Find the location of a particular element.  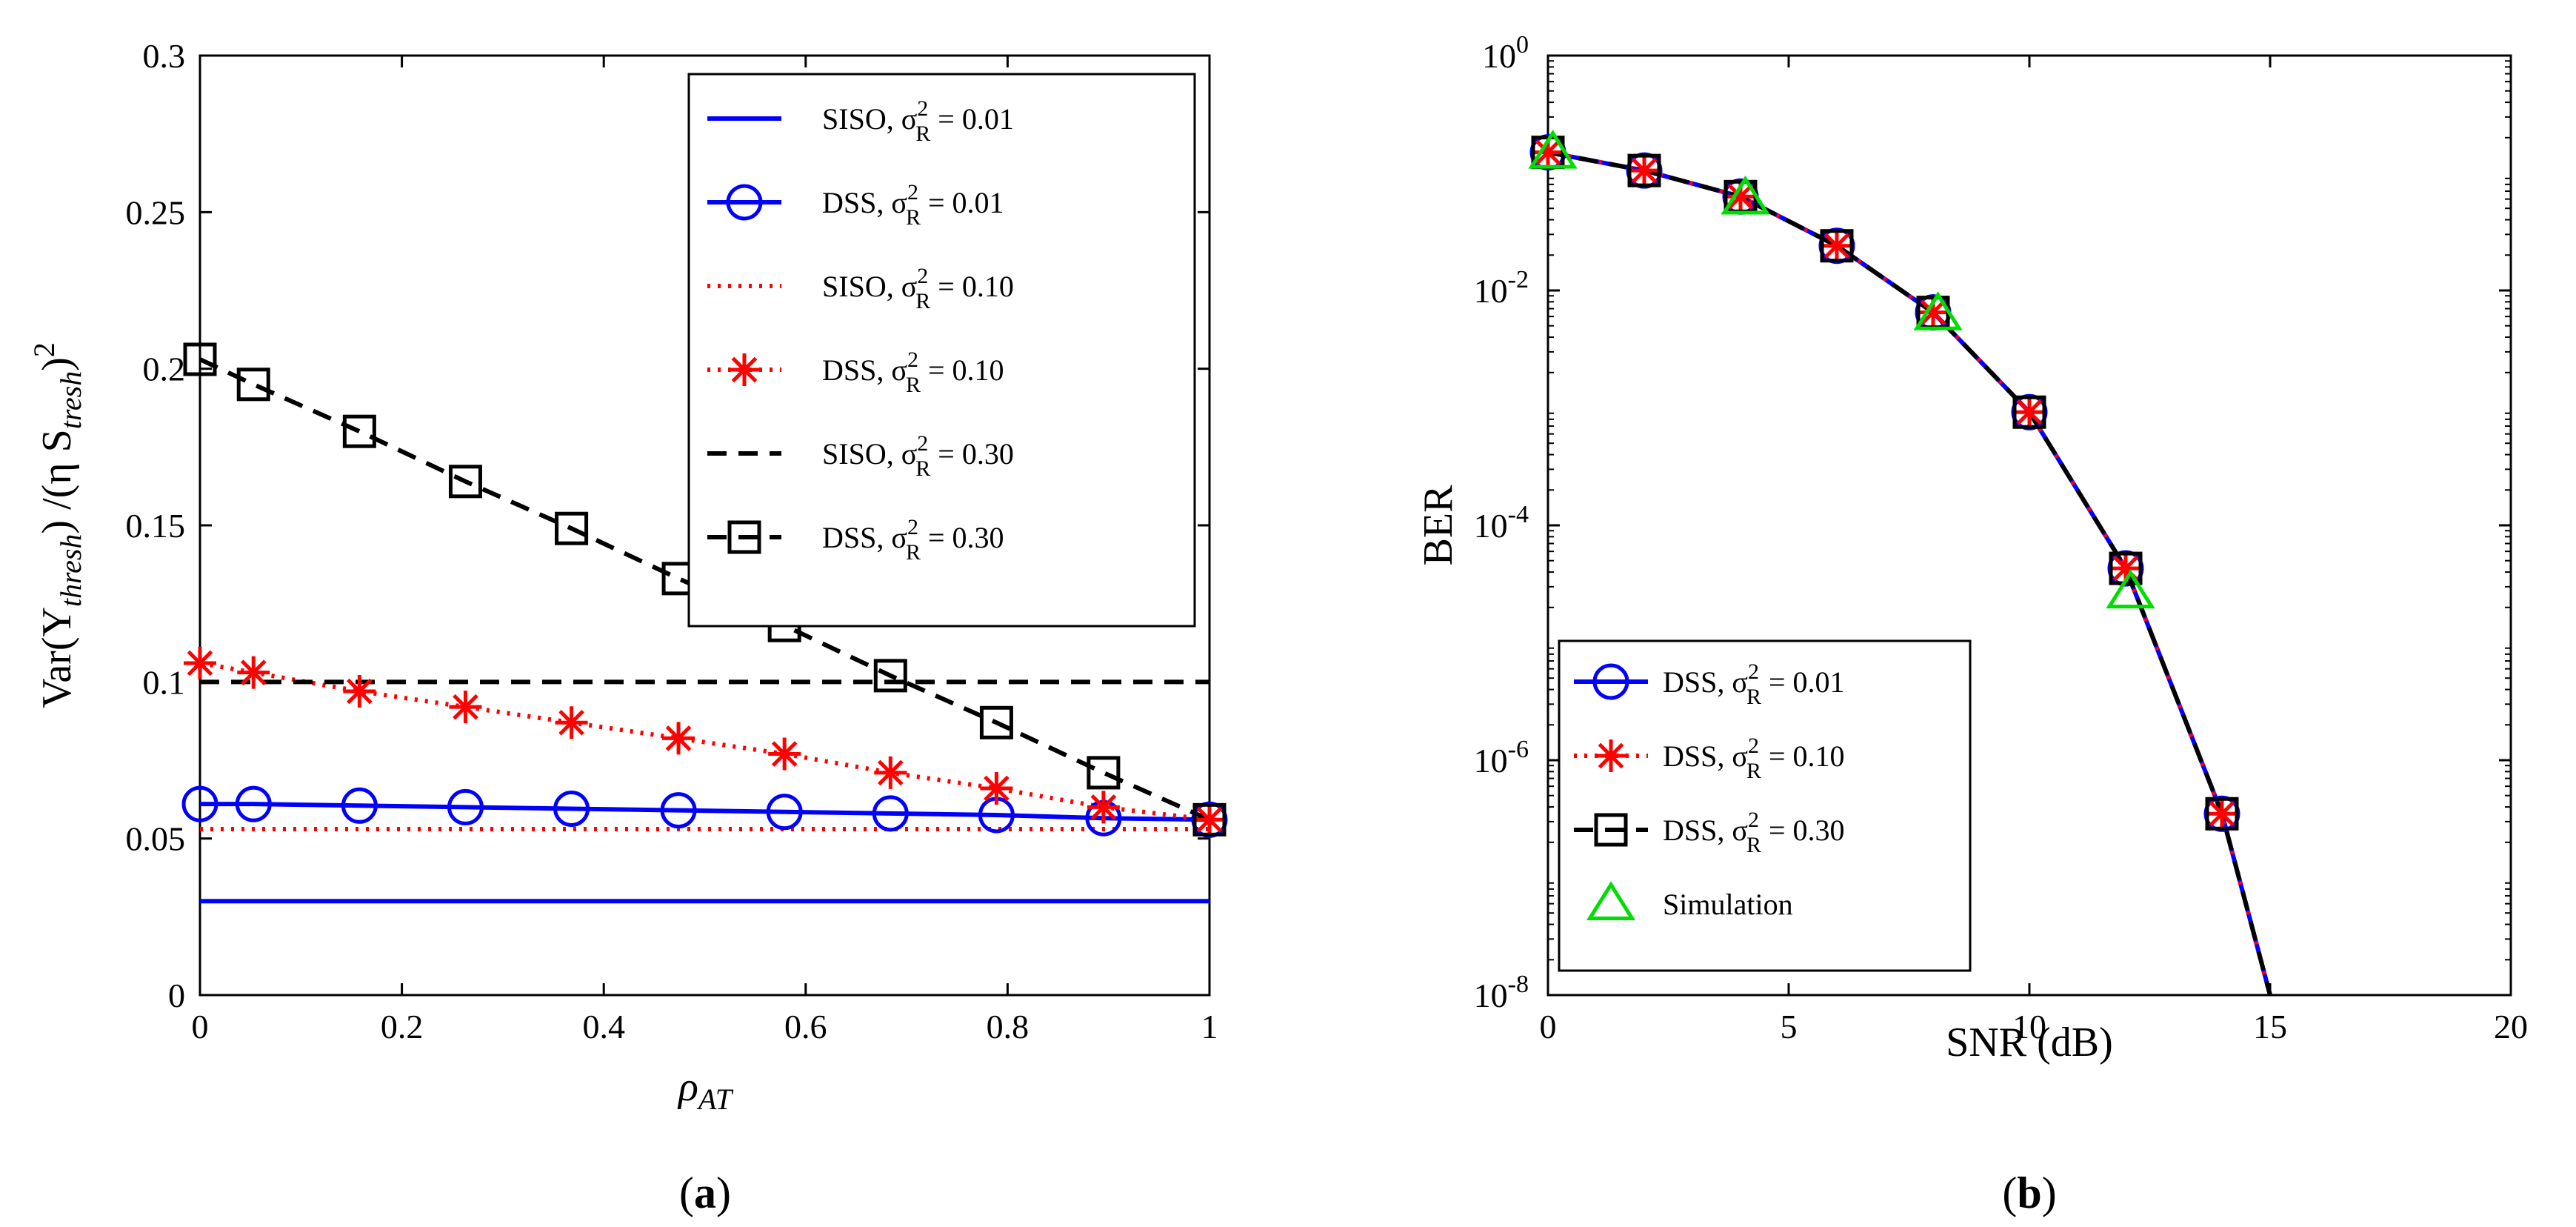

chart-a-ytick-label: 0.05 is located at coordinates (156, 839).